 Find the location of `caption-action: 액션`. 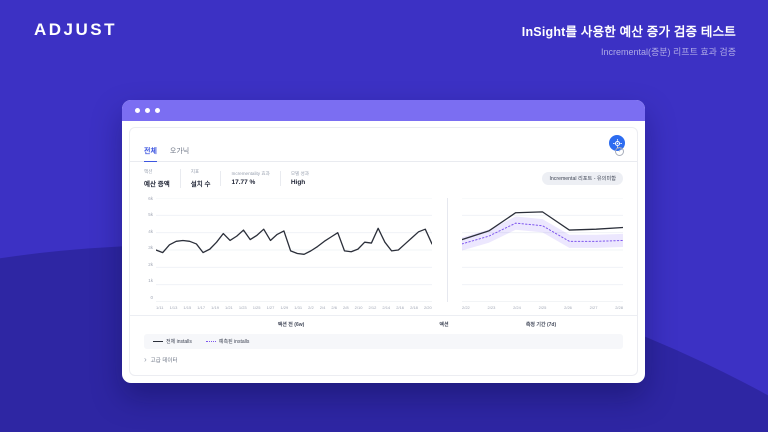

caption-action: 액션 is located at coordinates (444, 324).